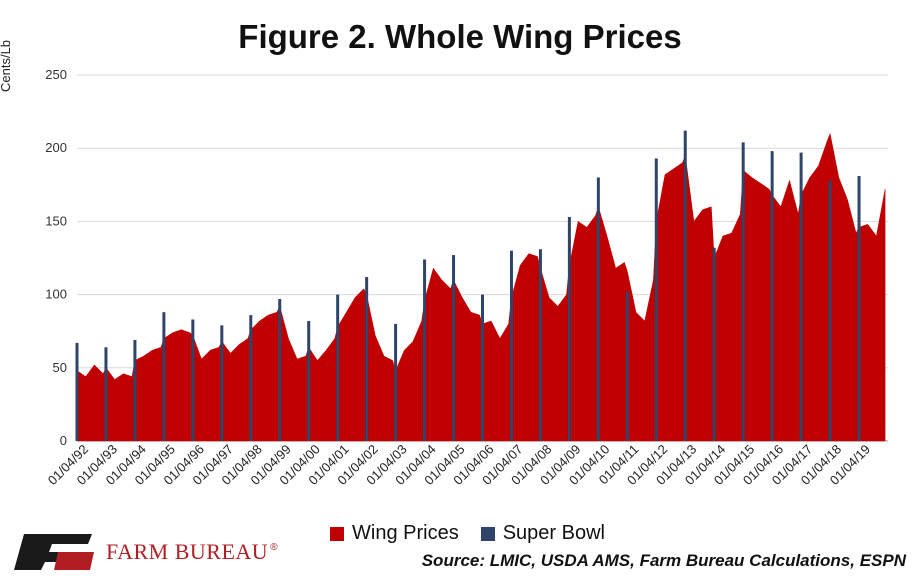  What do you see at coordinates (743, 291) in the screenshot?
I see `super-bowl-bar-2015` at bounding box center [743, 291].